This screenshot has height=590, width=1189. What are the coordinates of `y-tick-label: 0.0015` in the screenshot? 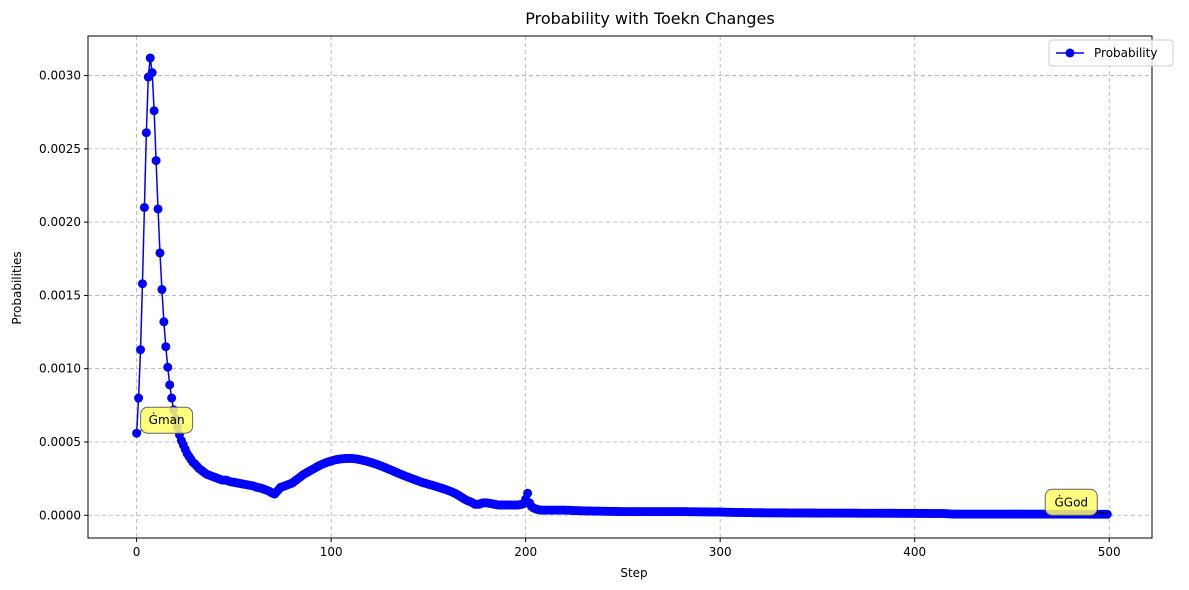 It's located at (60, 295).